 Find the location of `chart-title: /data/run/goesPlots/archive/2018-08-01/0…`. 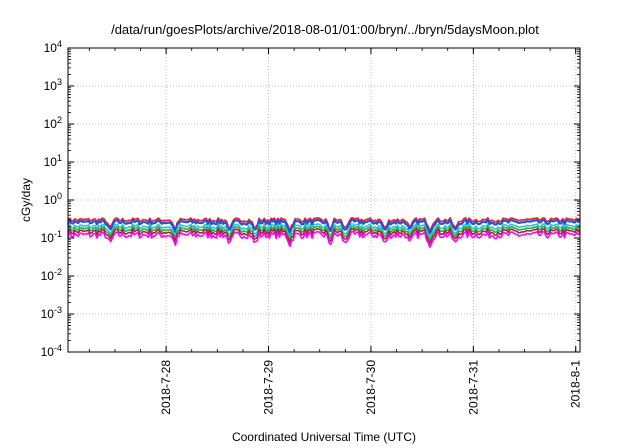

chart-title: /data/run/goesPlots/archive/2018-08-01/0… is located at coordinates (325, 29).